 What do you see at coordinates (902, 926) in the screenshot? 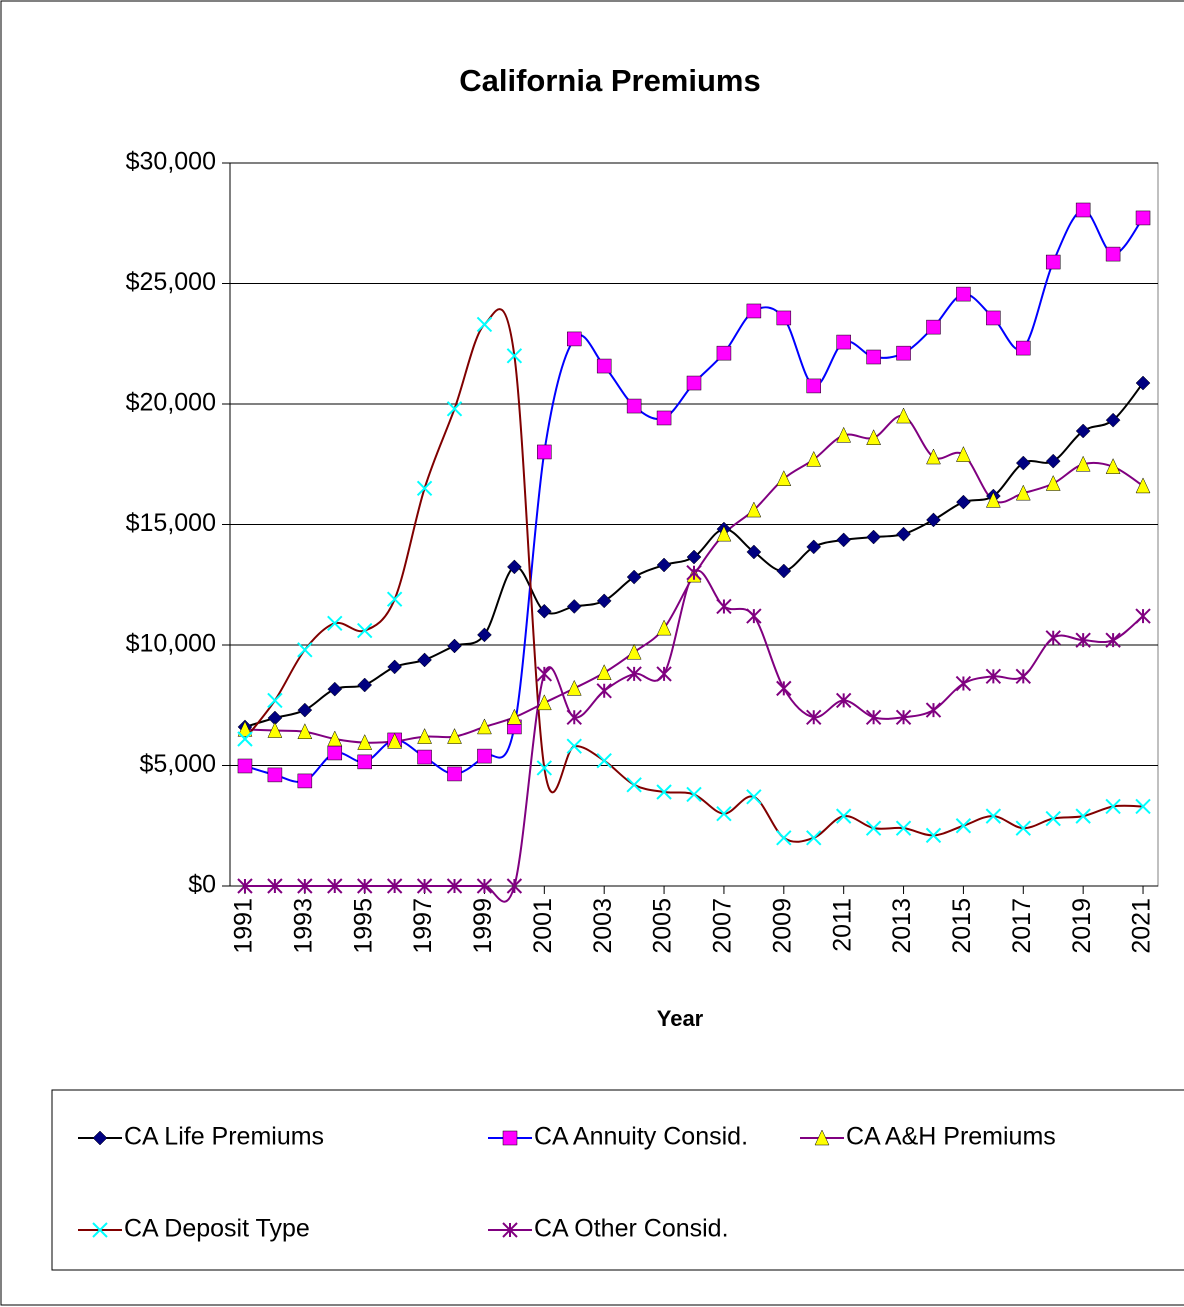
I see `x-tick-label: 2013` at bounding box center [902, 926].